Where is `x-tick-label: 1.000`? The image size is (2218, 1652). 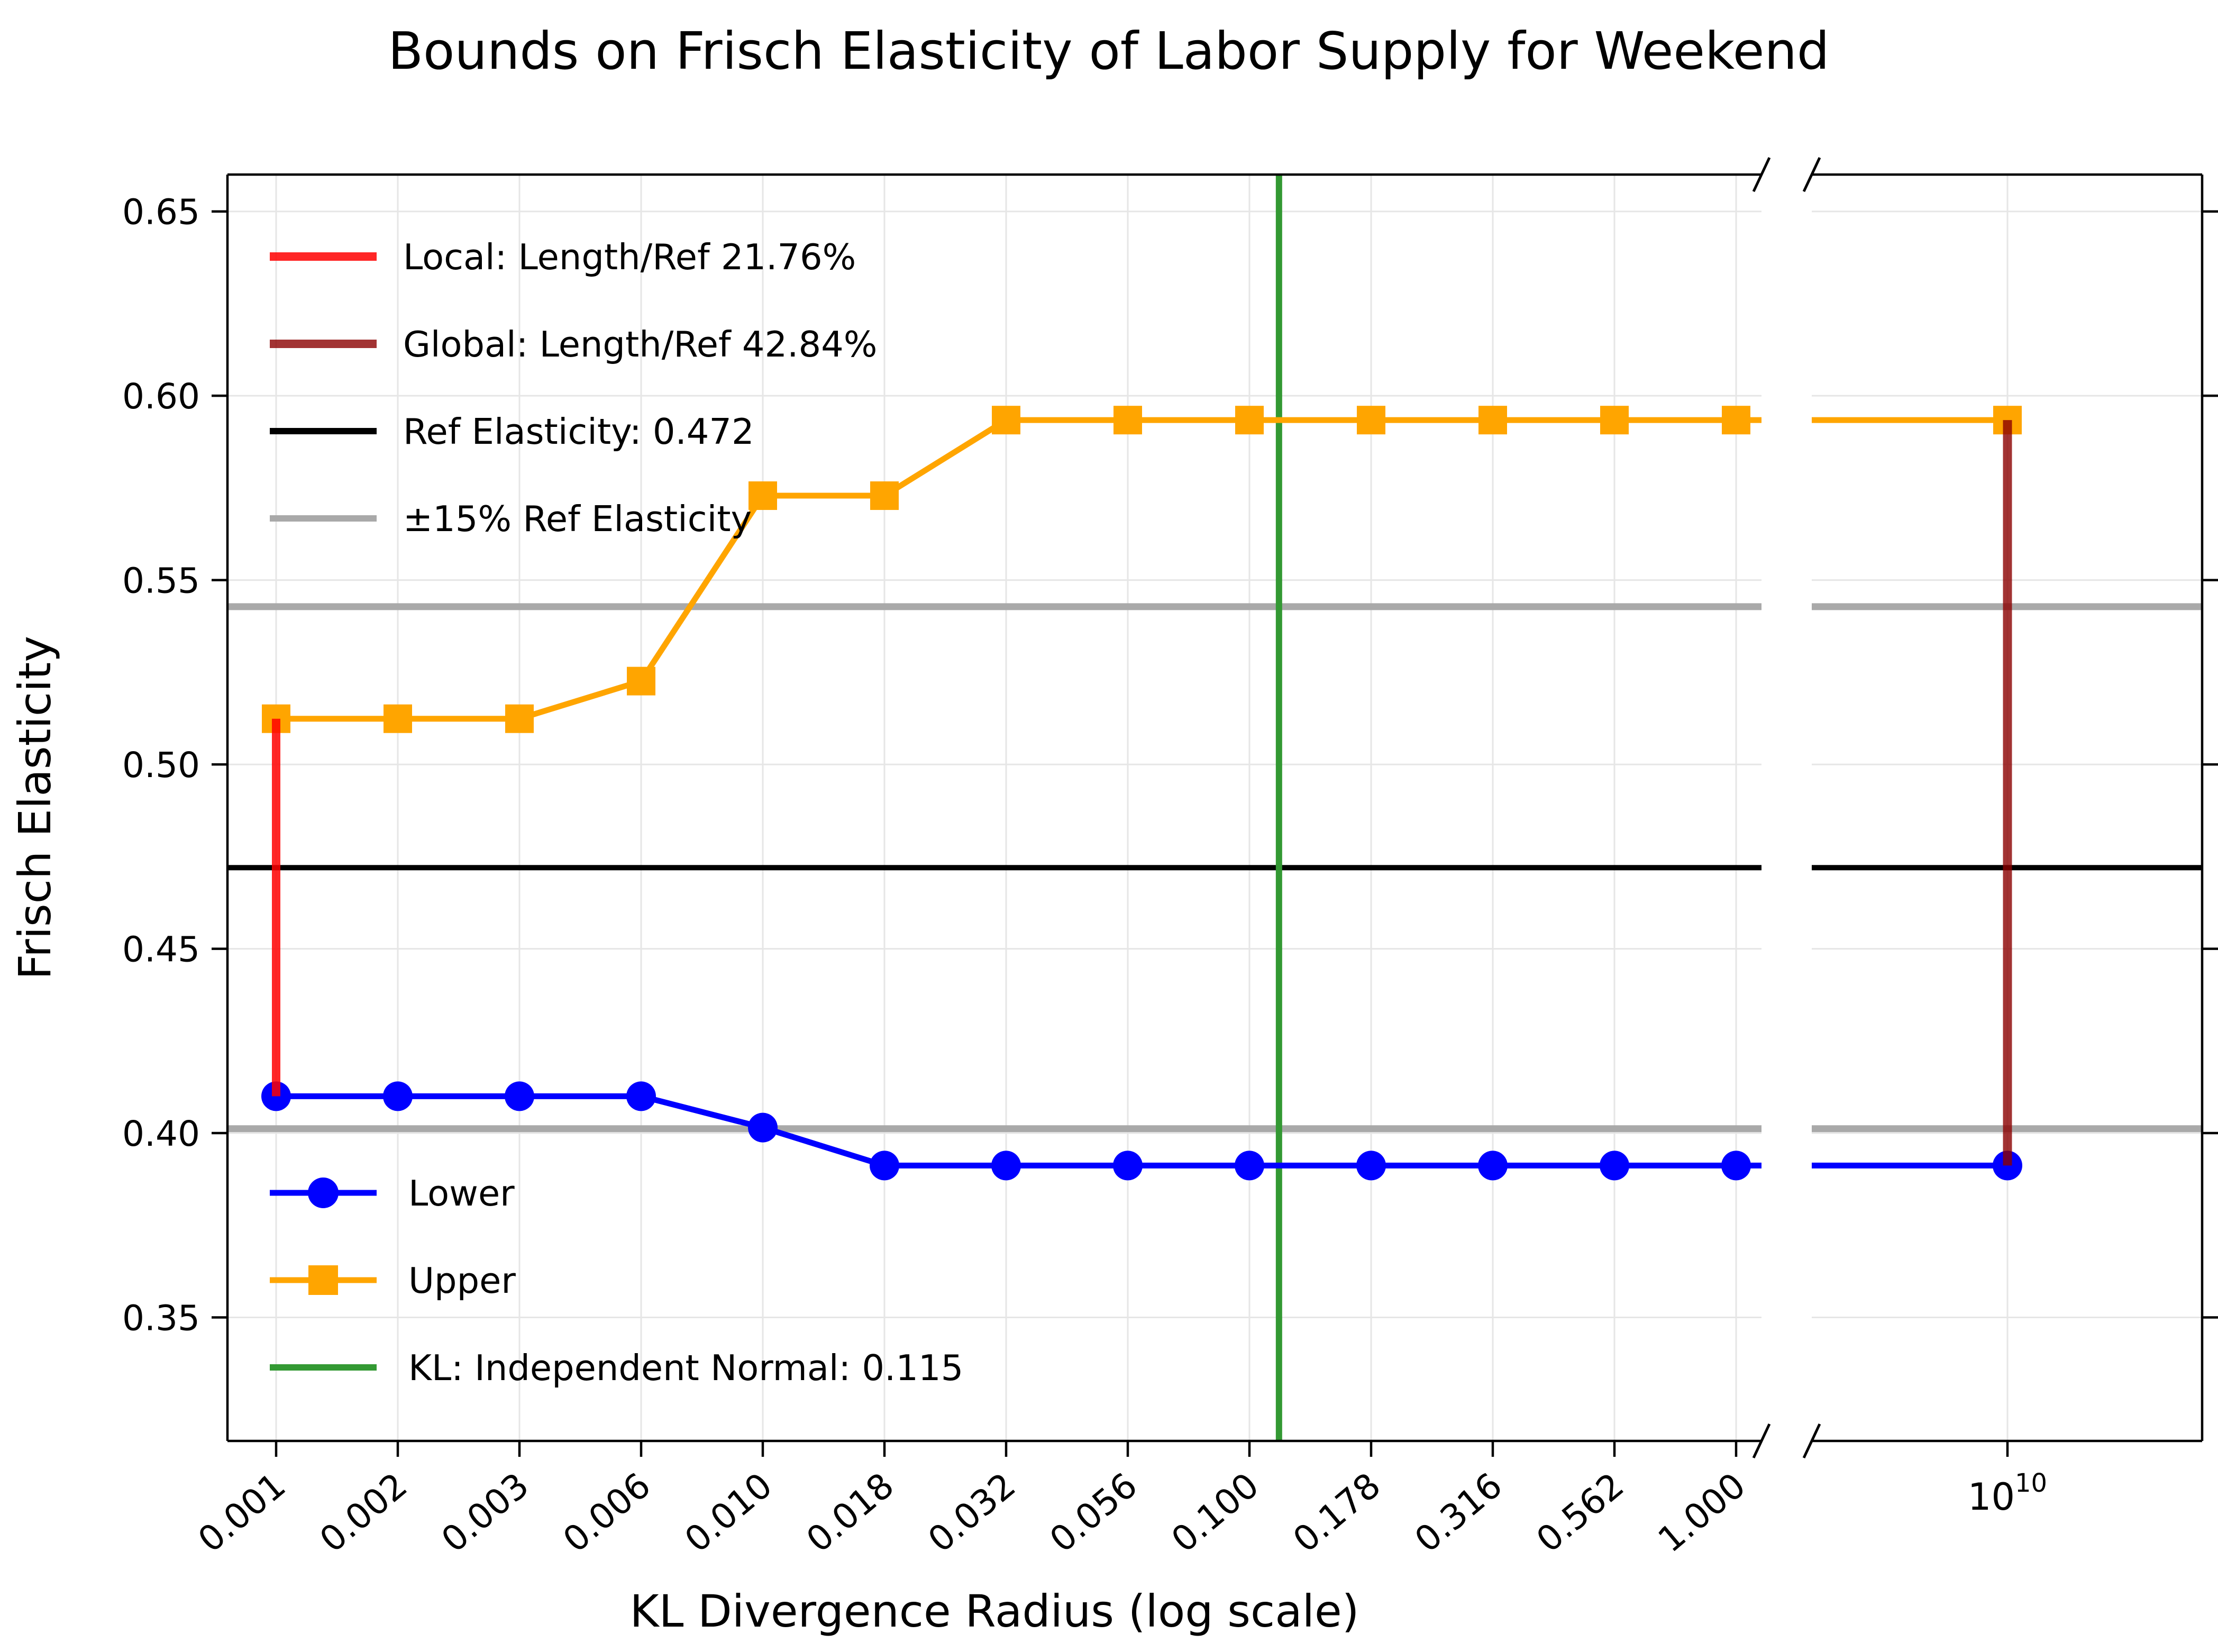
x-tick-label: 1.000 is located at coordinates (1701, 1512).